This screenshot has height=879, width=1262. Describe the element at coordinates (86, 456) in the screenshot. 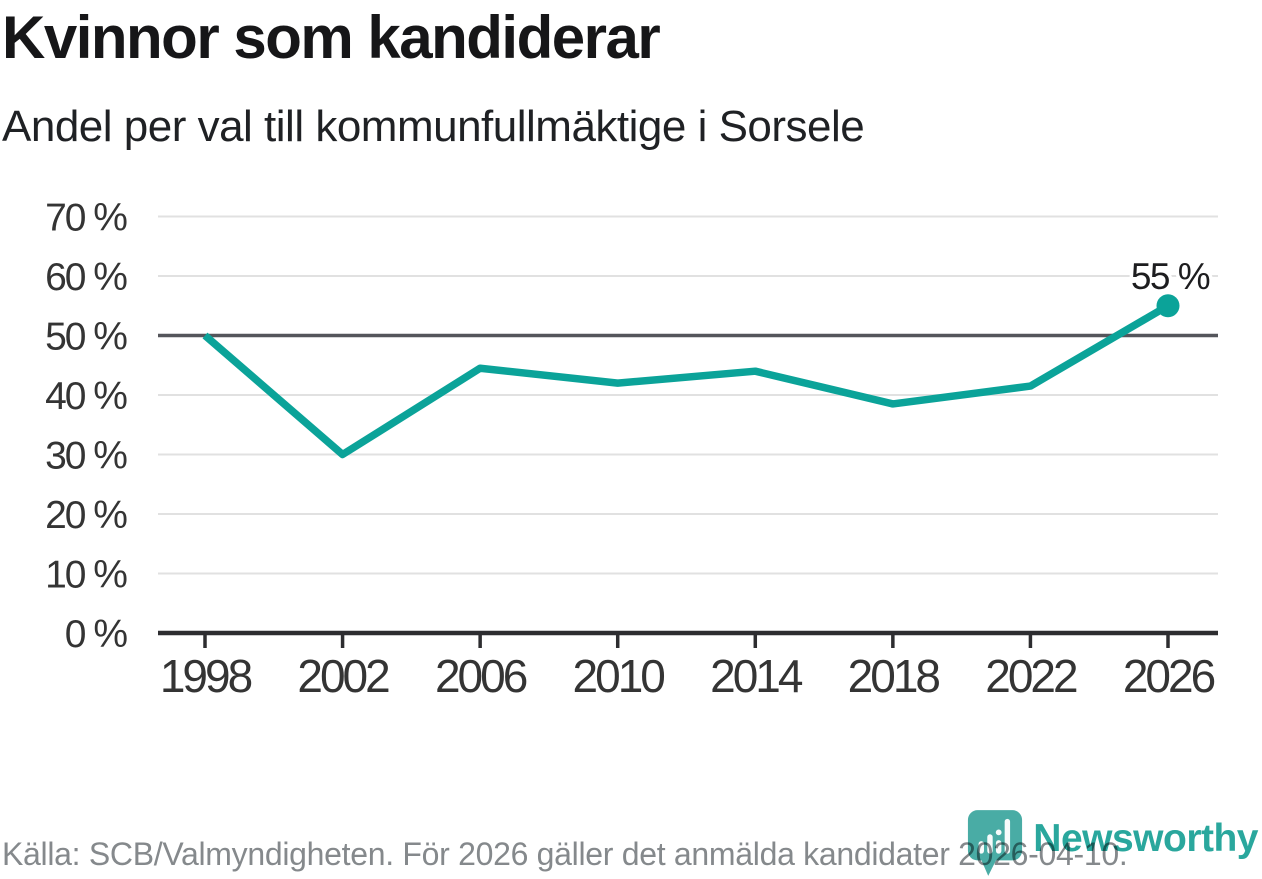

I see `y-tick-label: 30 %` at that location.